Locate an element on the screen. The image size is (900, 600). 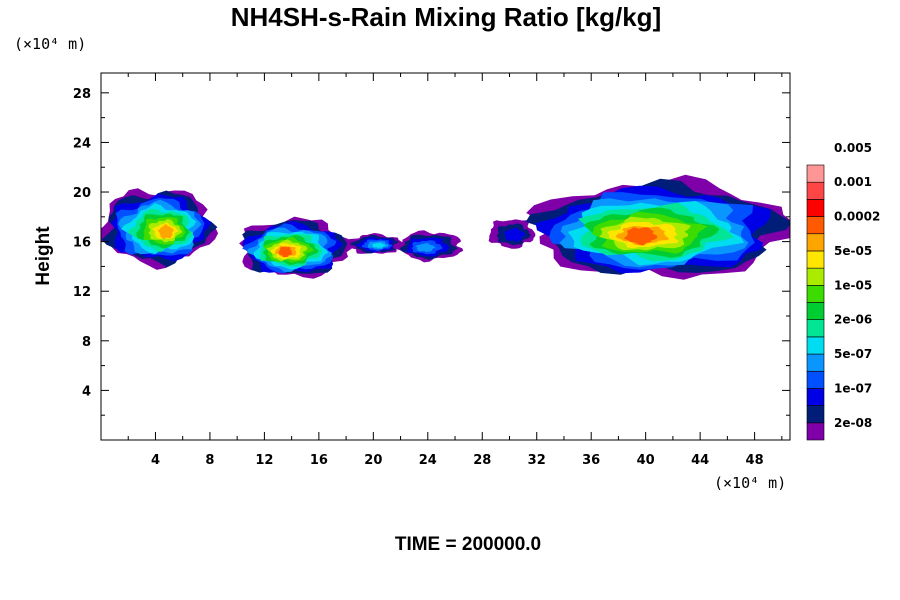
colorbar-label: 5e-07 is located at coordinates (853, 354).